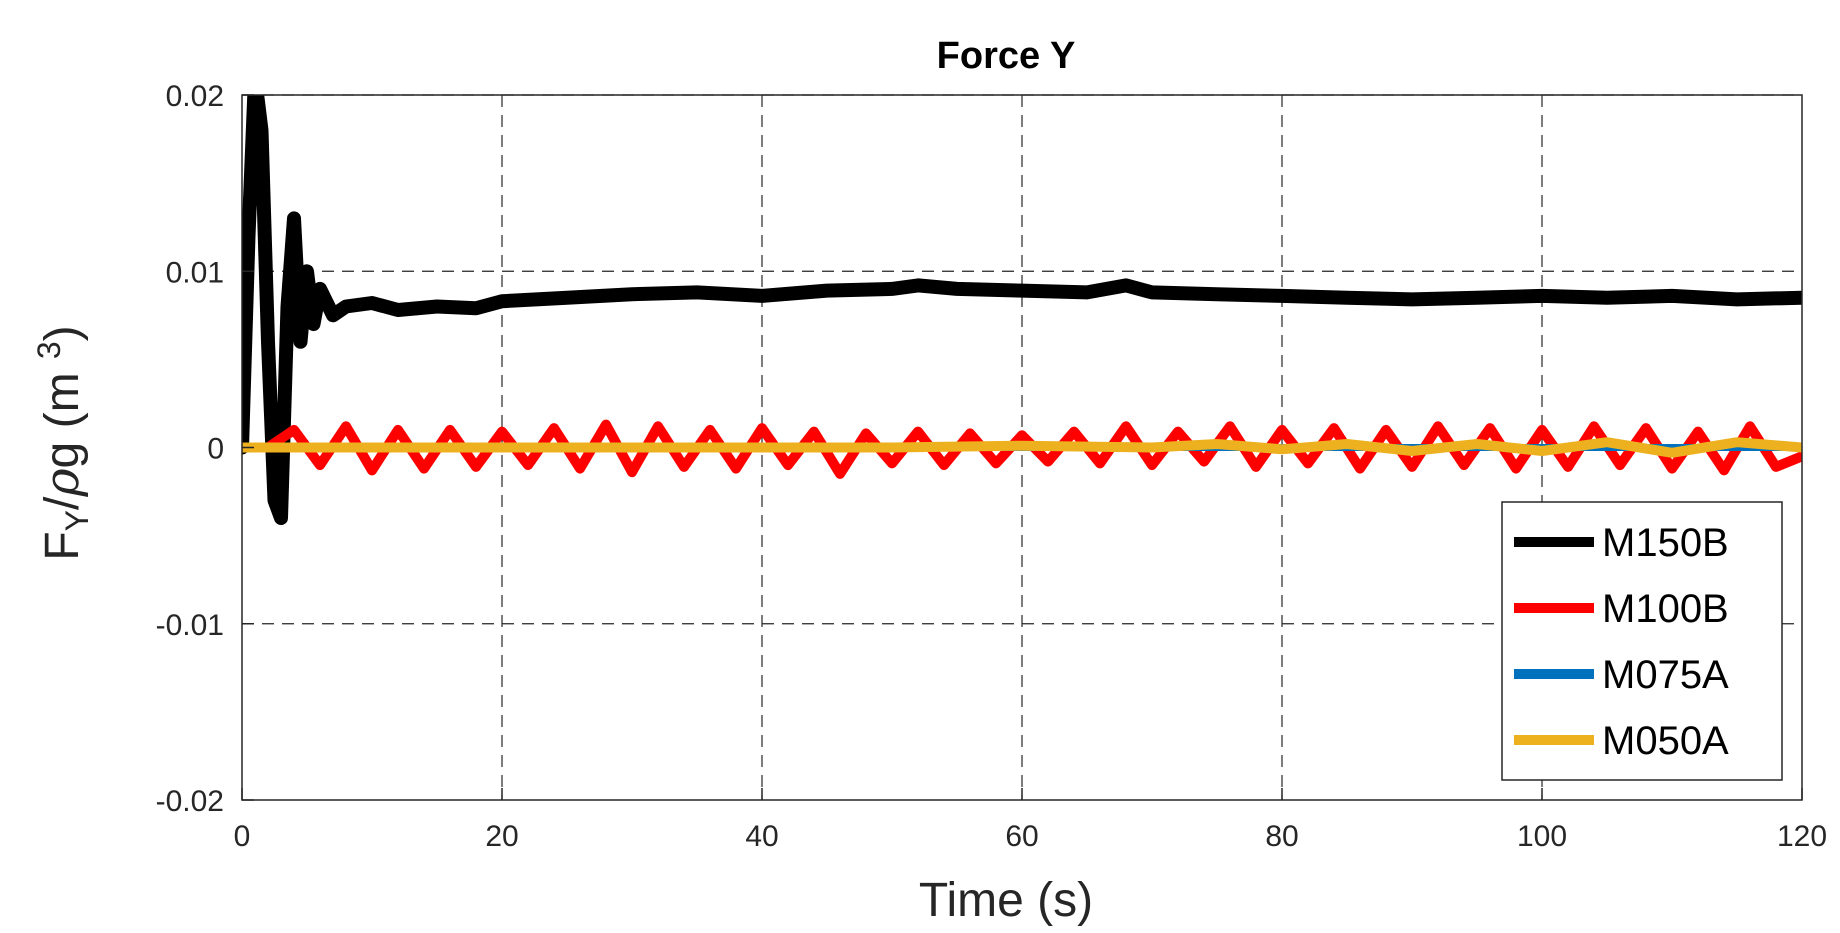 The height and width of the screenshot is (933, 1840). I want to click on y-tick-label: -0.02, so click(190, 801).